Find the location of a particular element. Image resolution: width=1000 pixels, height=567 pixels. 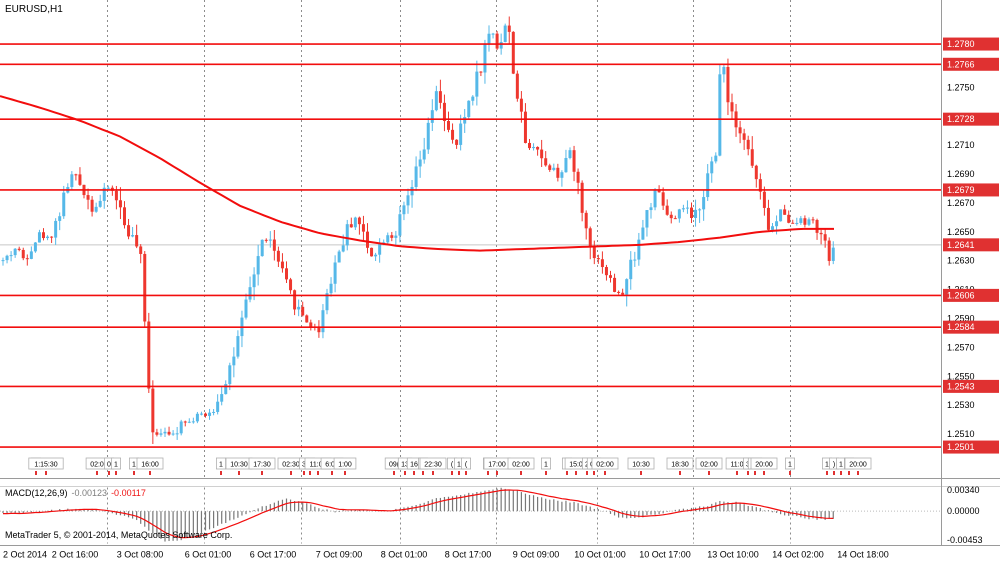

event-marker: 16:00 is located at coordinates (150, 466).